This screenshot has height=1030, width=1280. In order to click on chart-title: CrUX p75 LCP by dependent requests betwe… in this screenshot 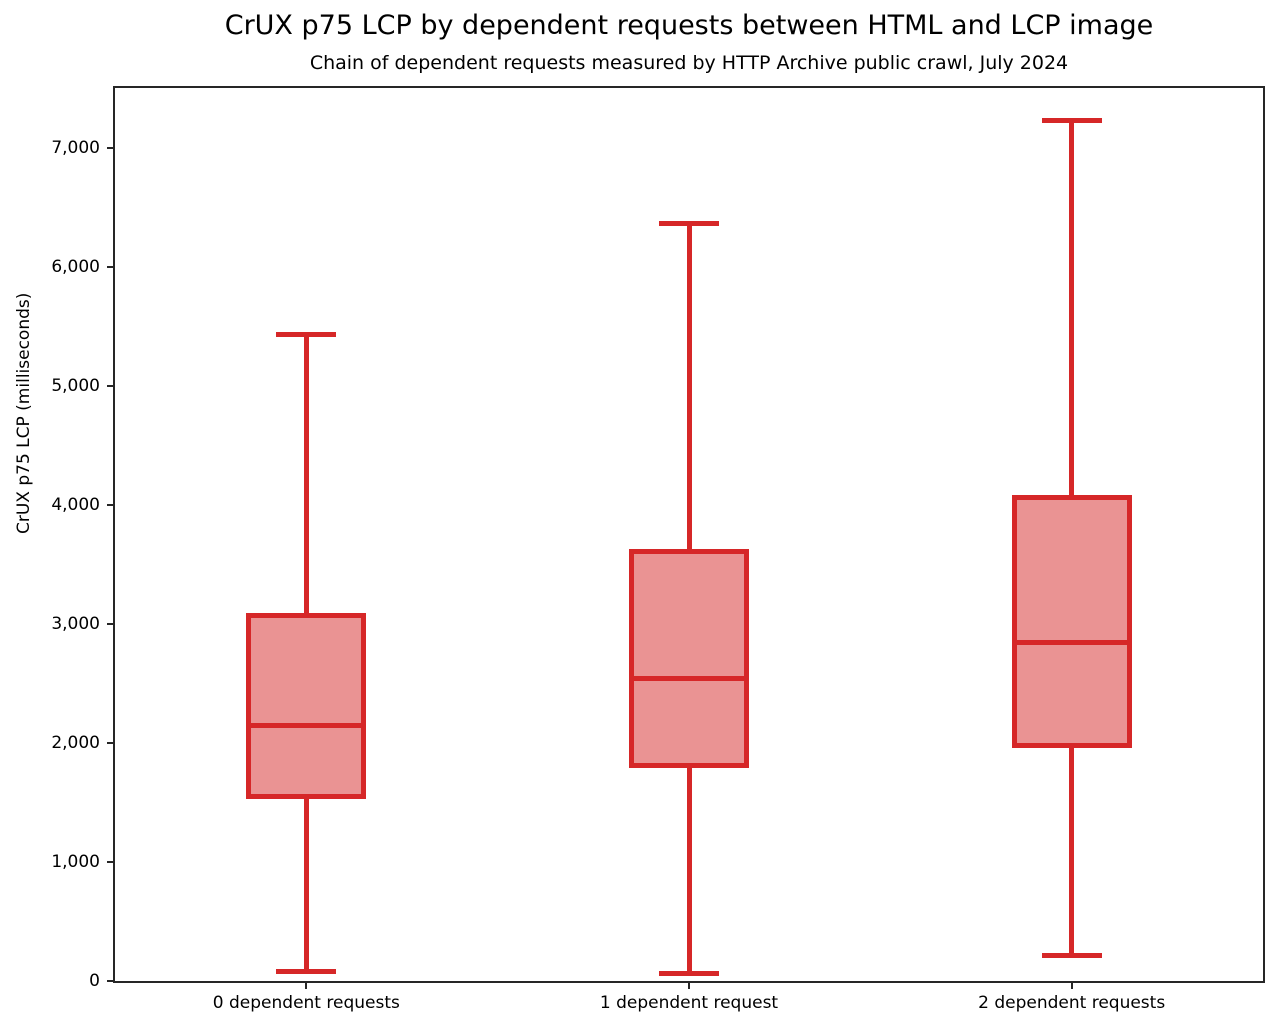, I will do `click(689, 25)`.